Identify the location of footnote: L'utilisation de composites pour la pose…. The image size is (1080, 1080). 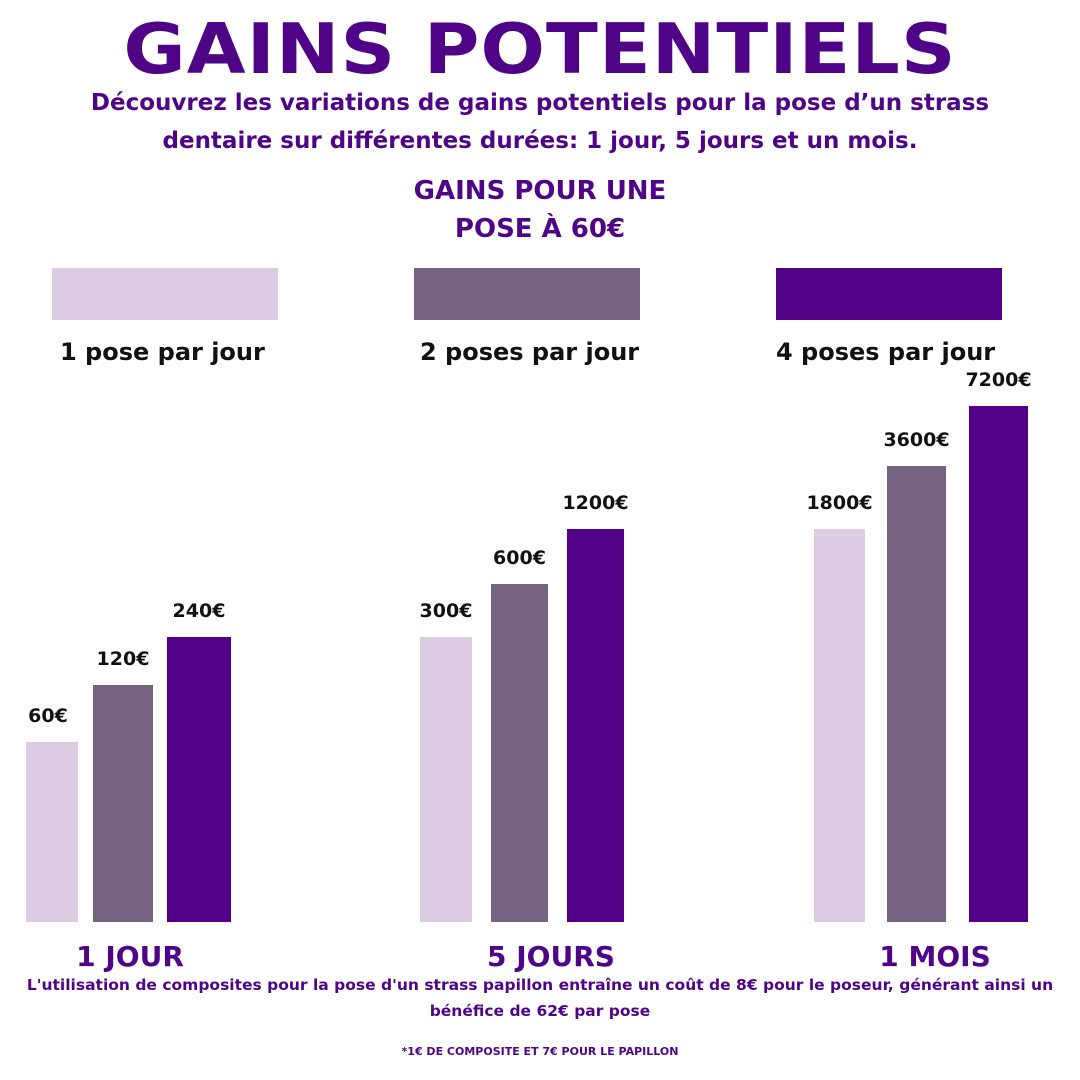
(540, 998).